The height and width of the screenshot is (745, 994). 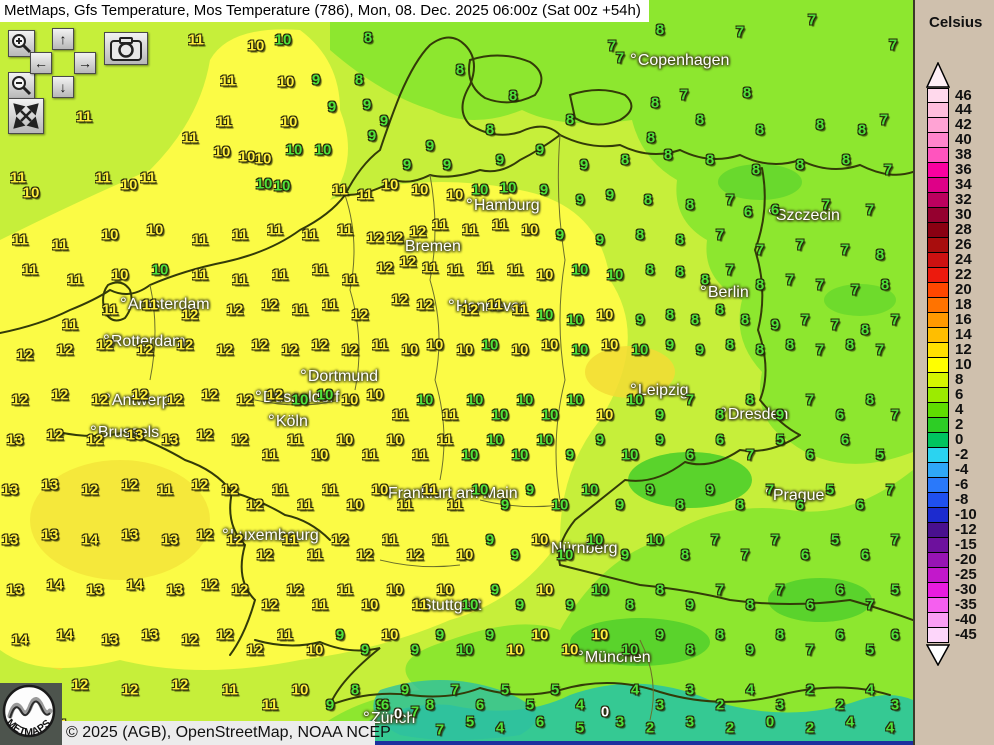 What do you see at coordinates (85, 63) in the screenshot?
I see `pan-right-button: →` at bounding box center [85, 63].